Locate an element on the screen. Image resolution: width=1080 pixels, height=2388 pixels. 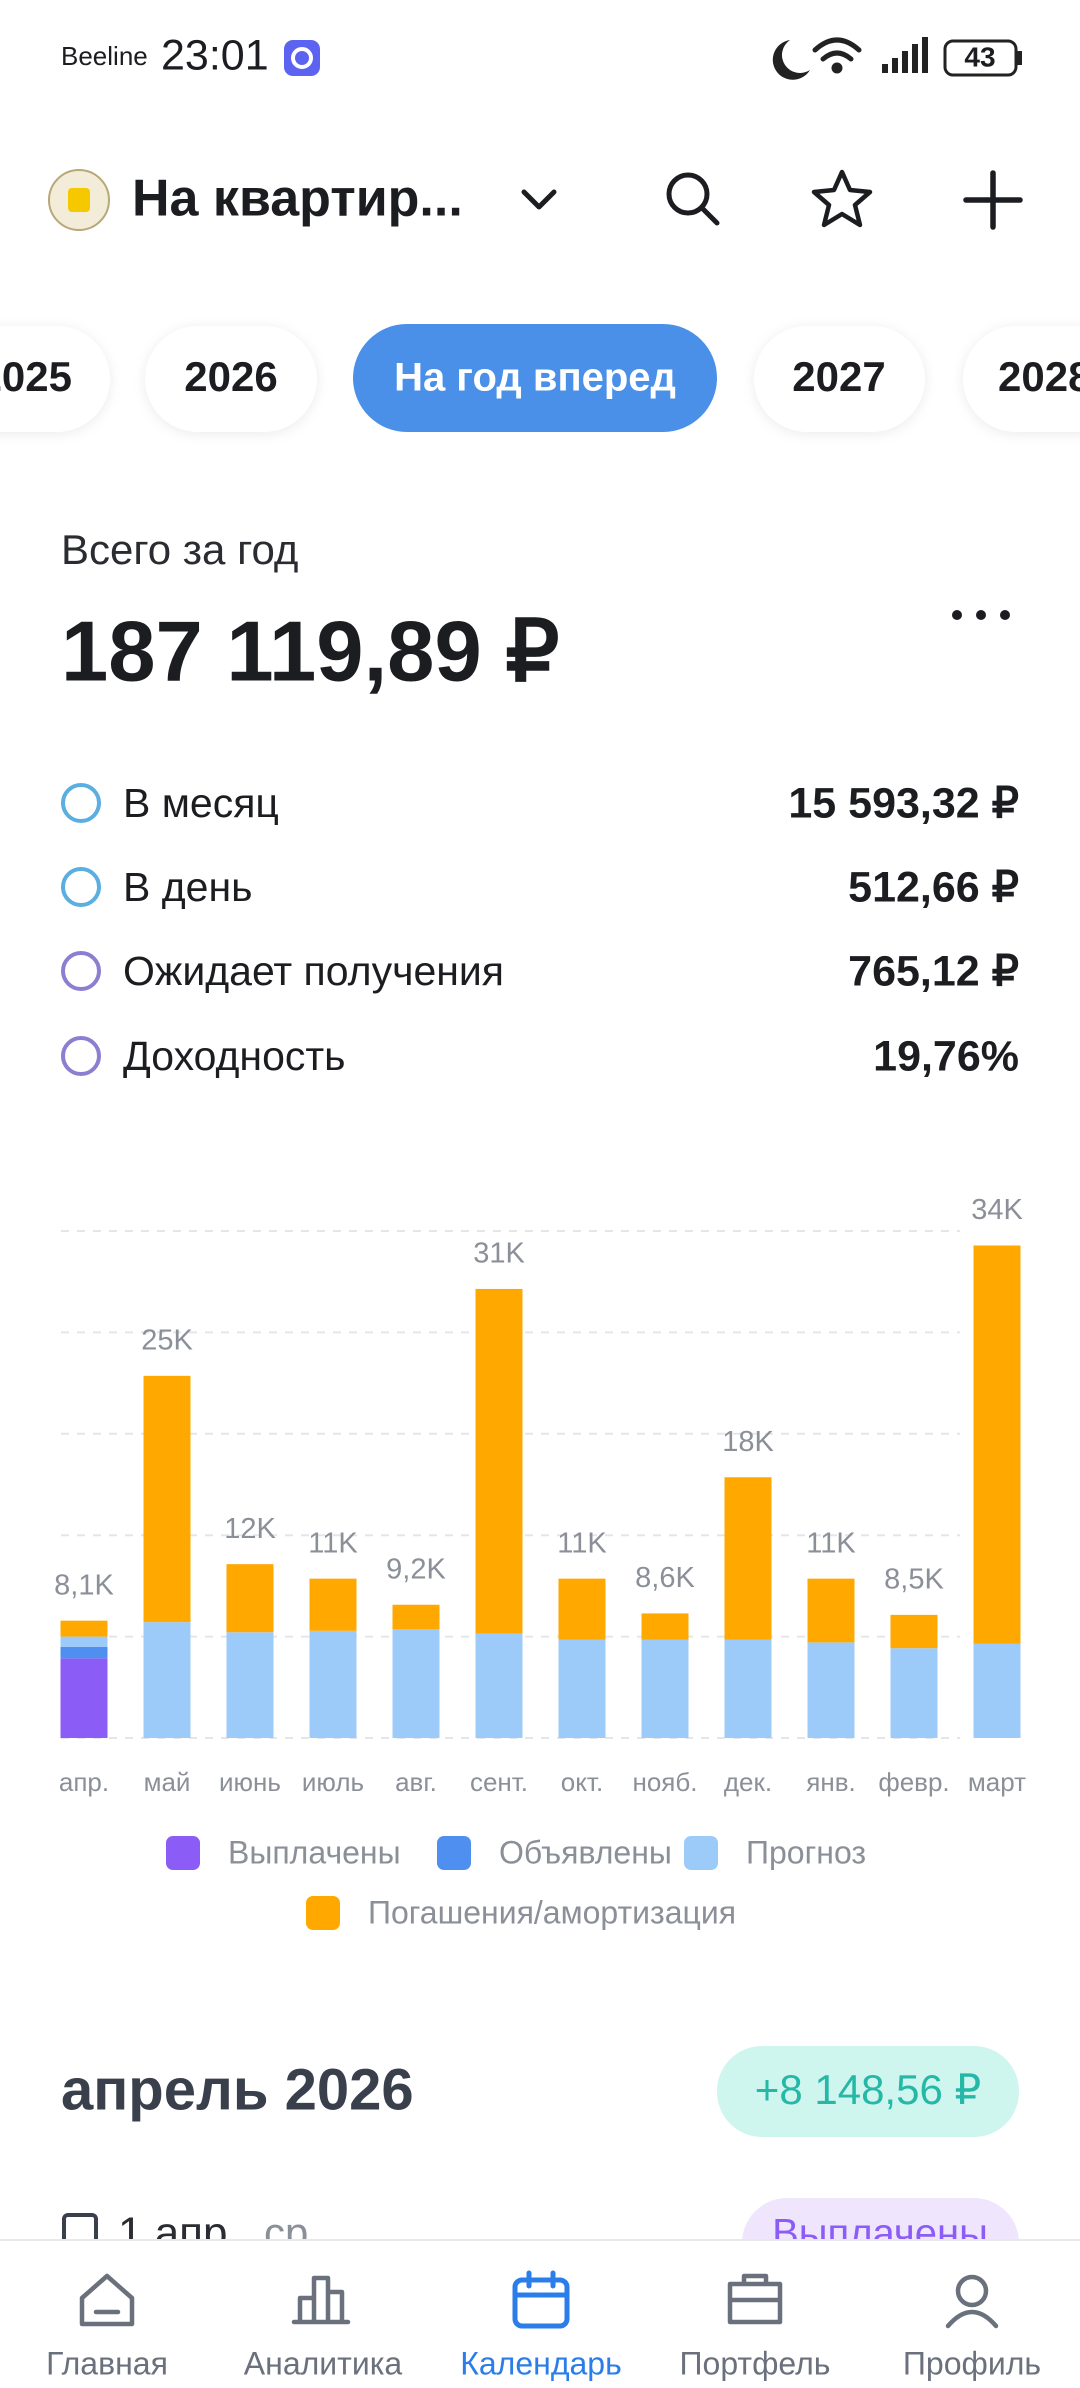
bar-total-label: 9,2K is located at coordinates (416, 1569).